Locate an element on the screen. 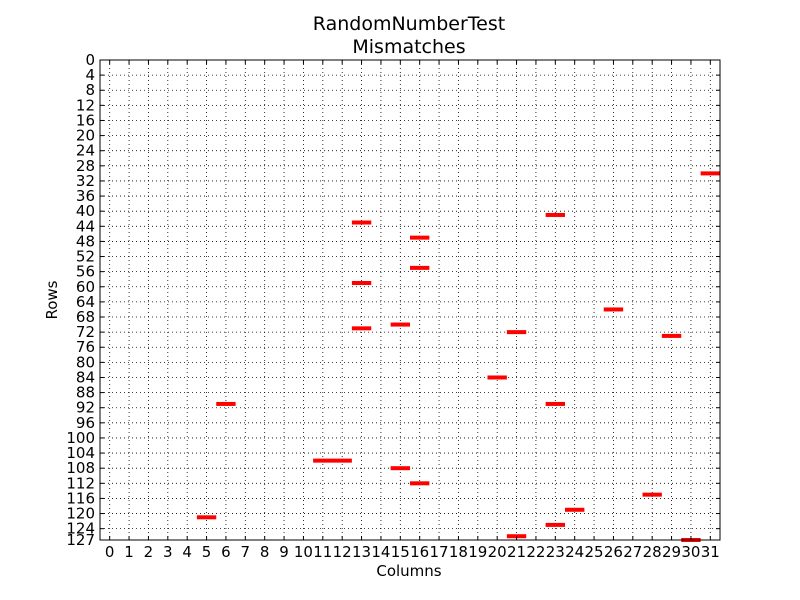  y-tick-label: 92 is located at coordinates (85, 408).